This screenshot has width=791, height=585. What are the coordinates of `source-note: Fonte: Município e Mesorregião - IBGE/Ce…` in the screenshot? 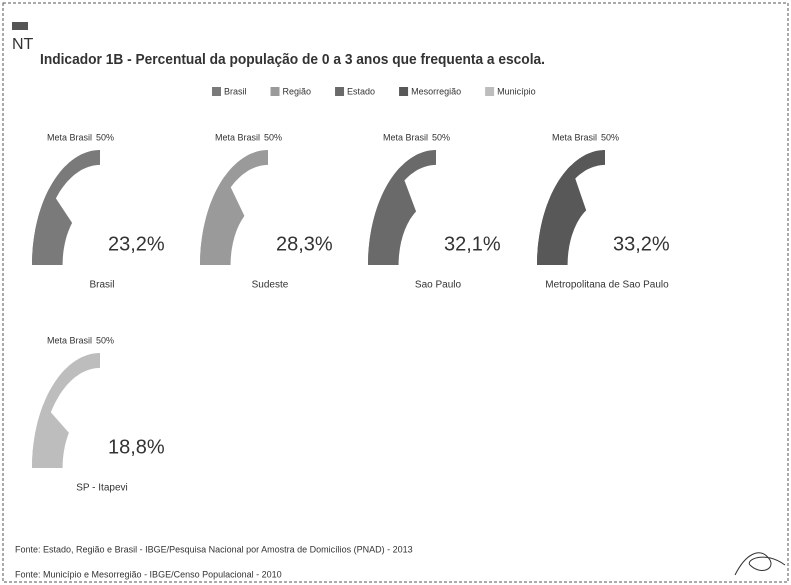 It's located at (148, 574).